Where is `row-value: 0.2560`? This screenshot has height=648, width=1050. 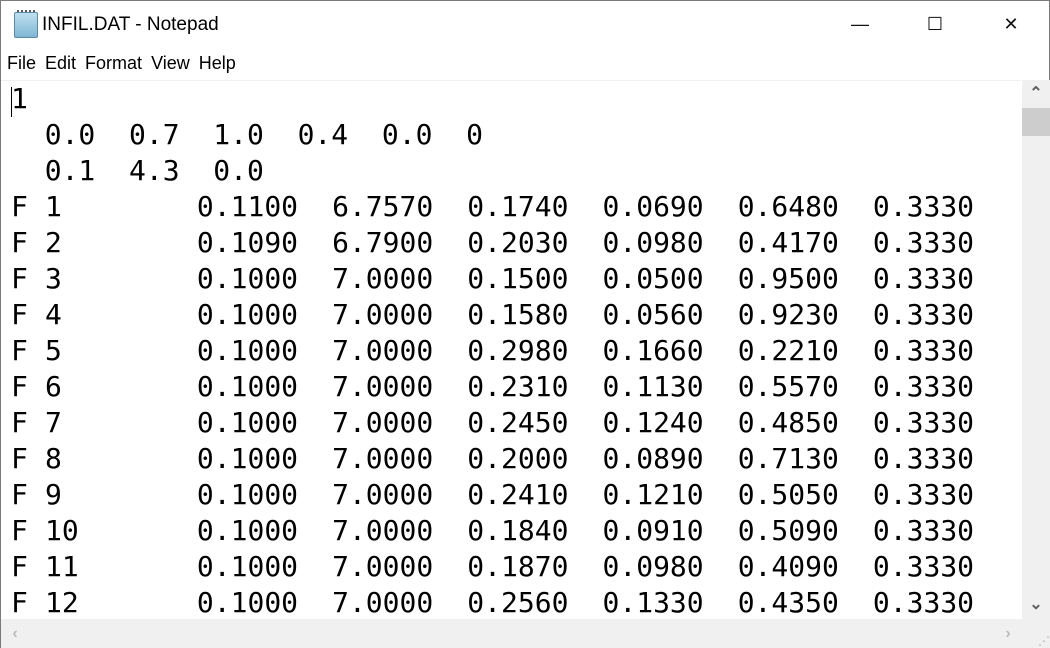 row-value: 0.2560 is located at coordinates (518, 602).